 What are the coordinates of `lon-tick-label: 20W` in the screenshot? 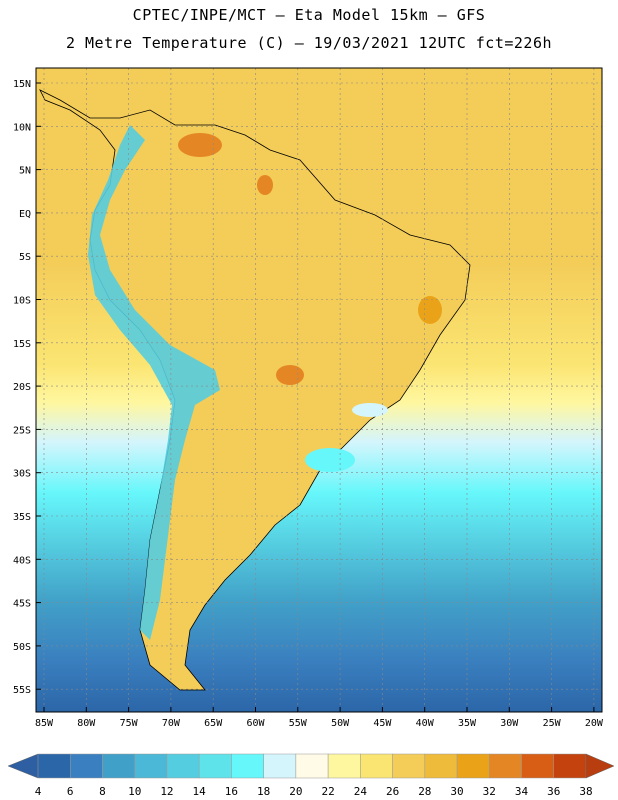 It's located at (594, 723).